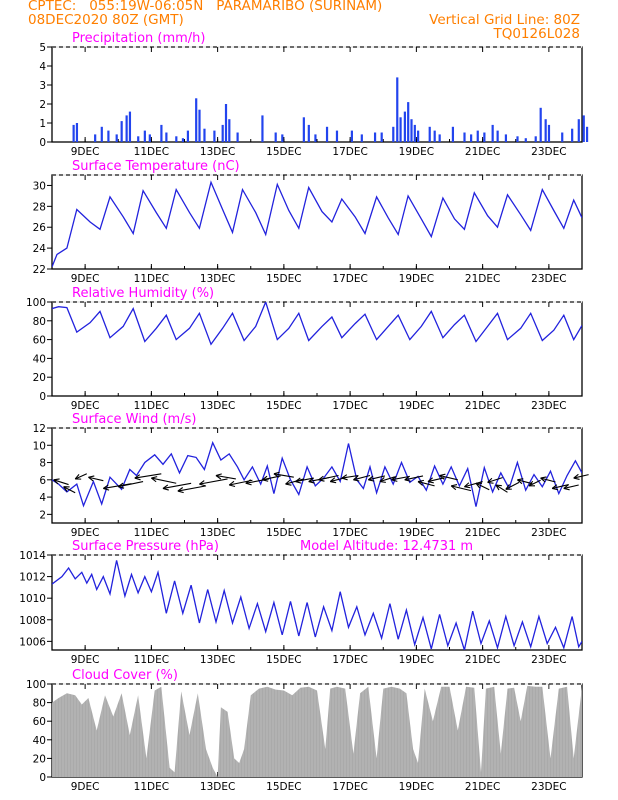 This screenshot has height=800, width=618. I want to click on precipitation-xtick-label: 13DEC, so click(217, 152).